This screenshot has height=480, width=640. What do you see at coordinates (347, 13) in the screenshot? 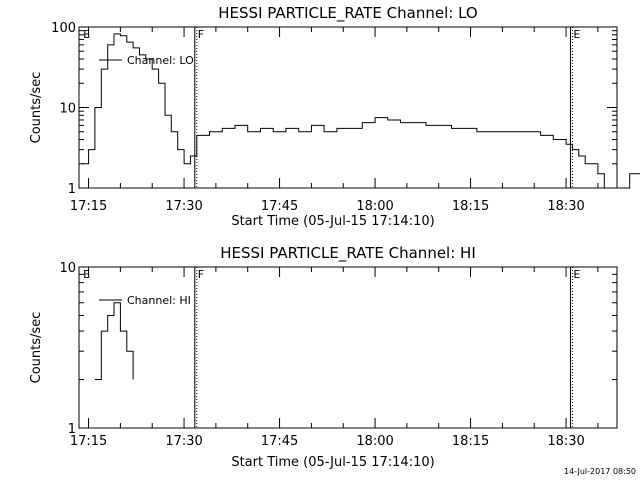
I see `chart-title: HESSI PARTICLE_RATE Channel: LO` at bounding box center [347, 13].